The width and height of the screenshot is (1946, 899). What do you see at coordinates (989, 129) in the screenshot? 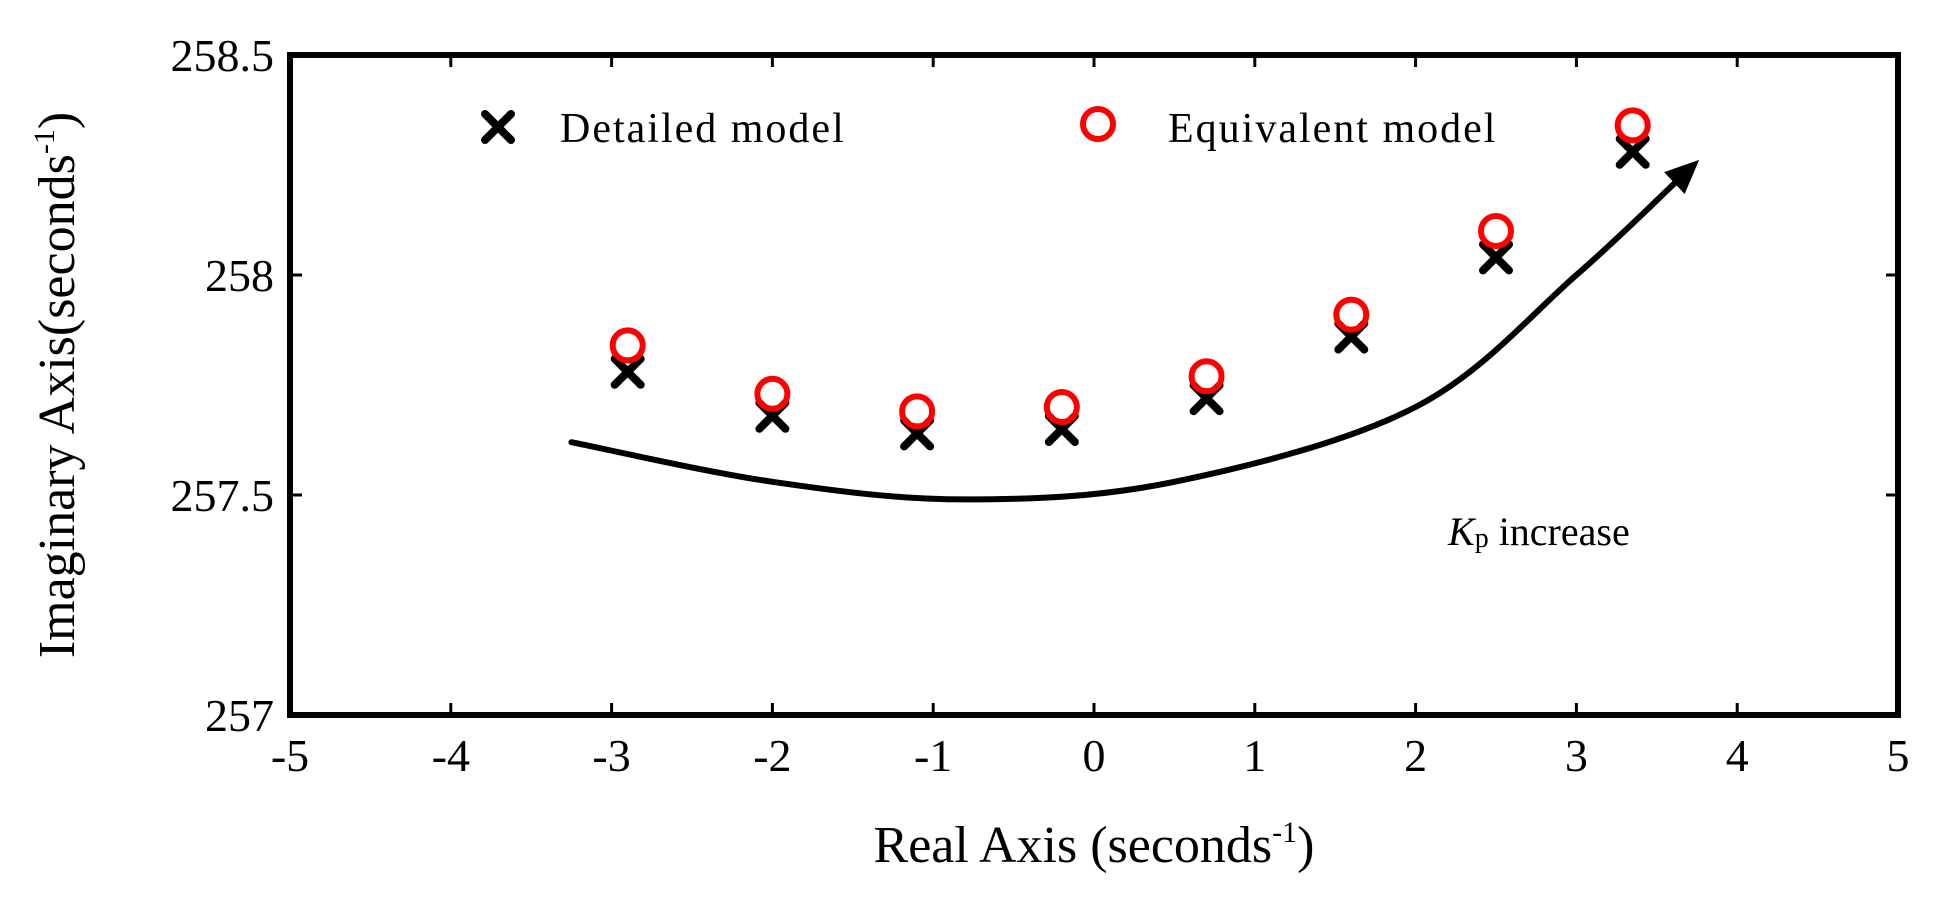
I see `legend: Detailed model Equivalent model` at bounding box center [989, 129].